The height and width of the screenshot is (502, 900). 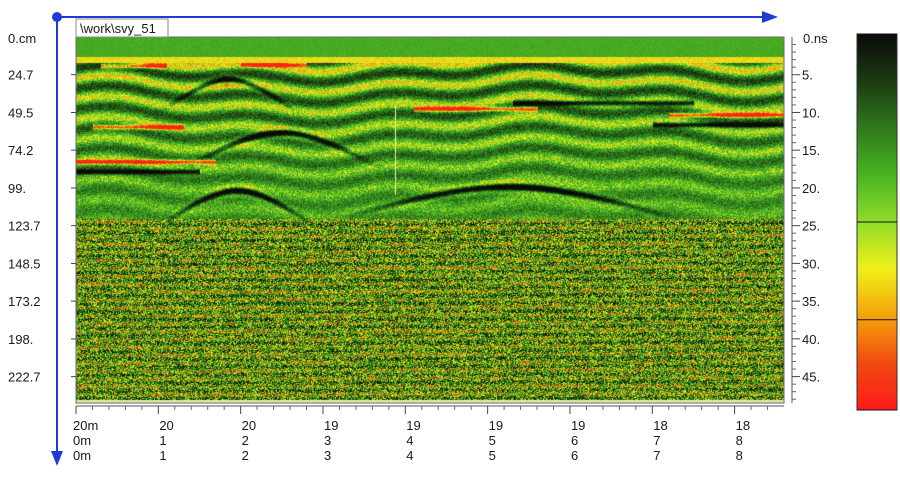 What do you see at coordinates (877, 222) in the screenshot?
I see `colorbar-breaks` at bounding box center [877, 222].